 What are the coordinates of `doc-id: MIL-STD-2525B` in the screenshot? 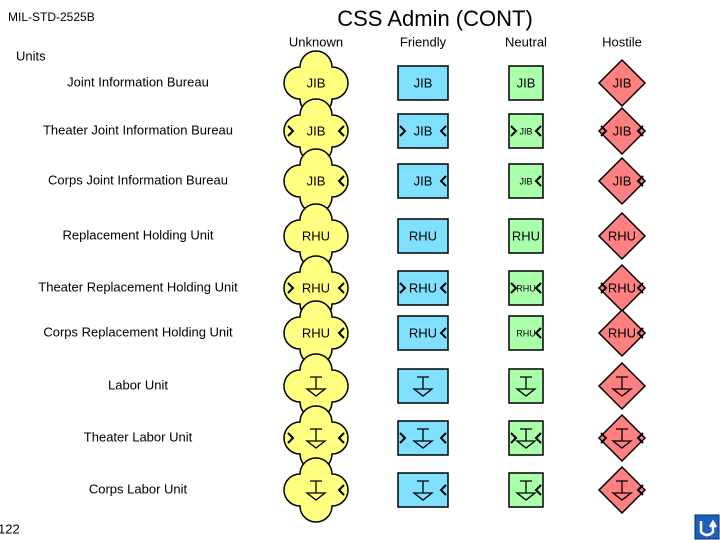 It's located at (51, 17).